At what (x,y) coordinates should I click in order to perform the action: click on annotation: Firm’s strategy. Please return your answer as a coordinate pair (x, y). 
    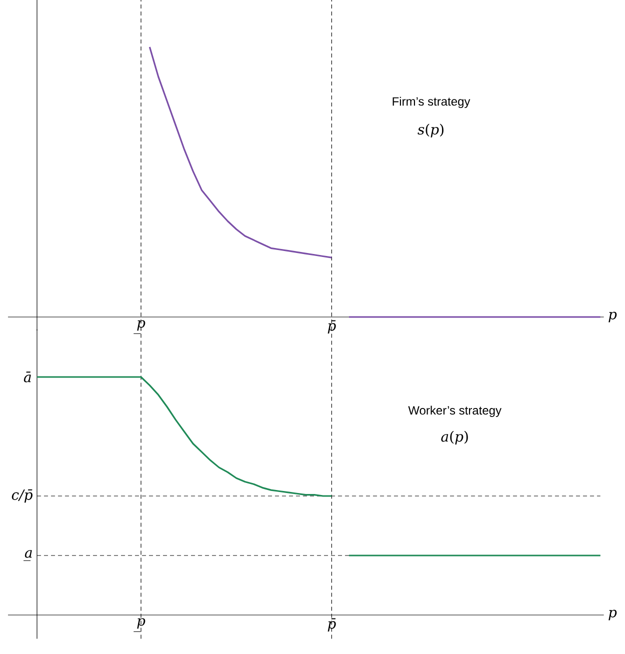
    Looking at the image, I should click on (431, 102).